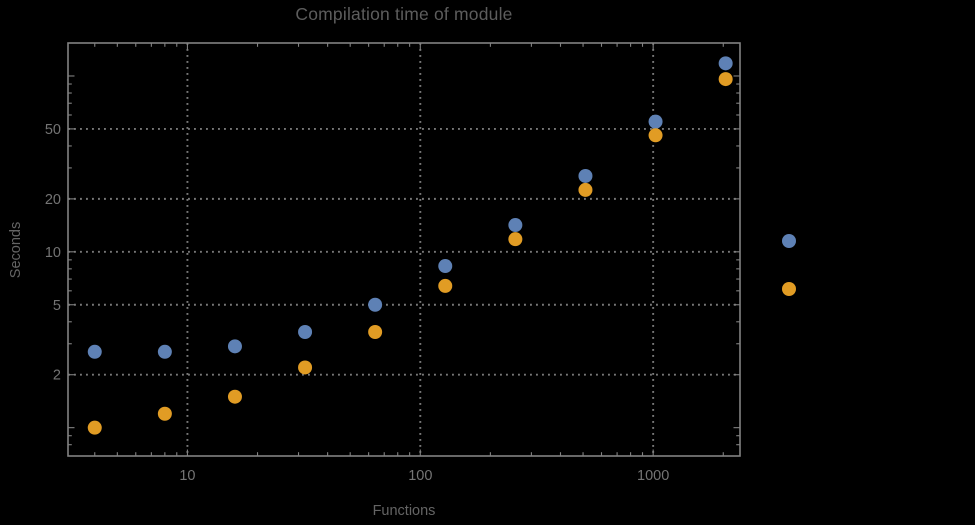  Describe the element at coordinates (789, 241) in the screenshot. I see `legend-marker-series-1-blue` at that location.